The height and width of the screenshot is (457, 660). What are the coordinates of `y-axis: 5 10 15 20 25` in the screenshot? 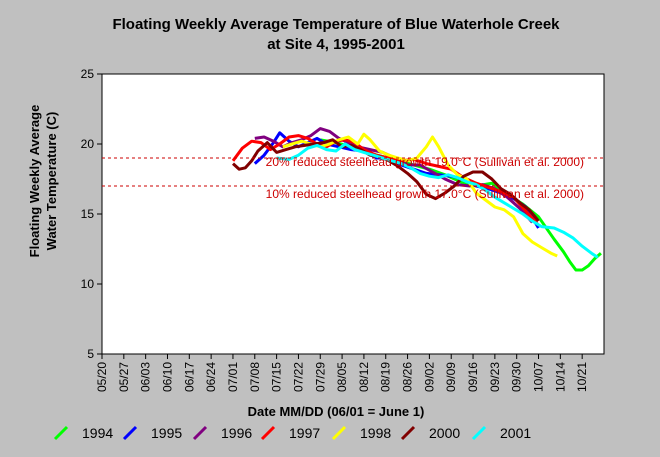 It's located at (91, 214).